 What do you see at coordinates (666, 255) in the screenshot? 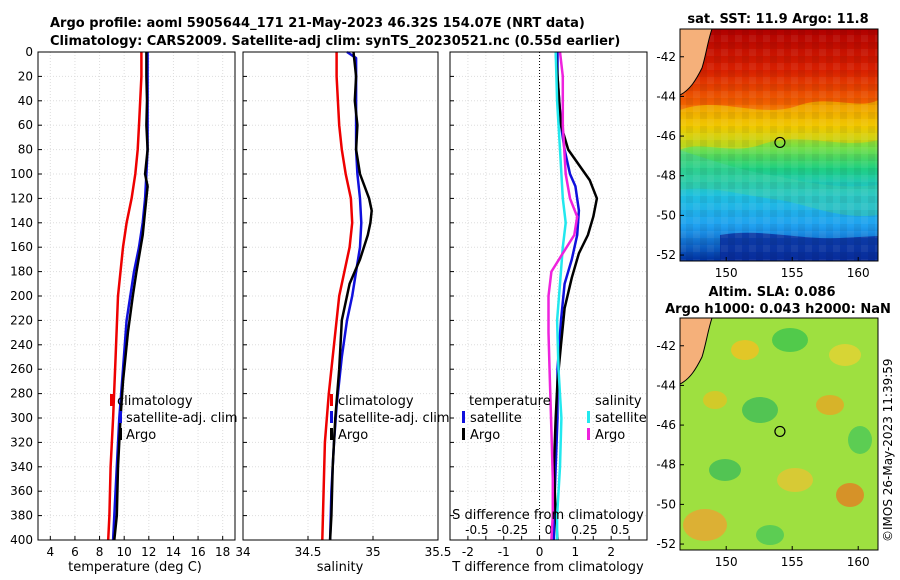
I see `map-y-tick-label: -52` at bounding box center [666, 255].